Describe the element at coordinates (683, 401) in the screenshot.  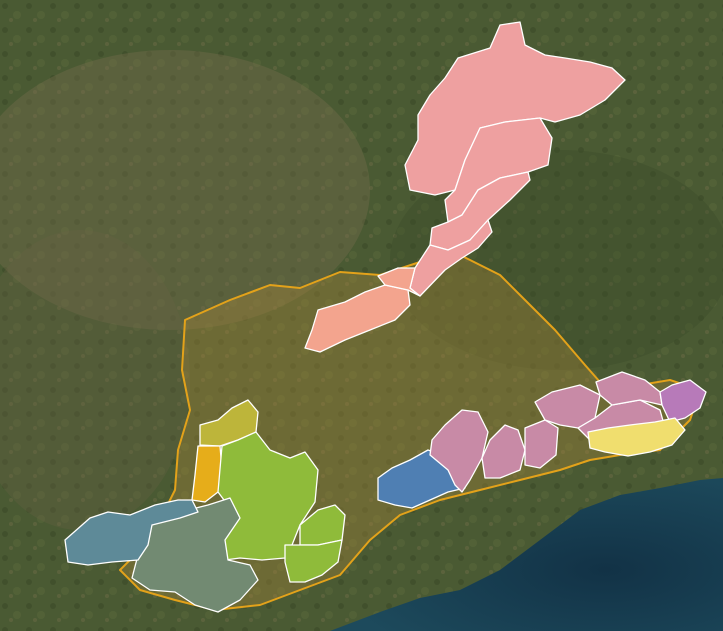
I see `map-region-violet-east` at that location.